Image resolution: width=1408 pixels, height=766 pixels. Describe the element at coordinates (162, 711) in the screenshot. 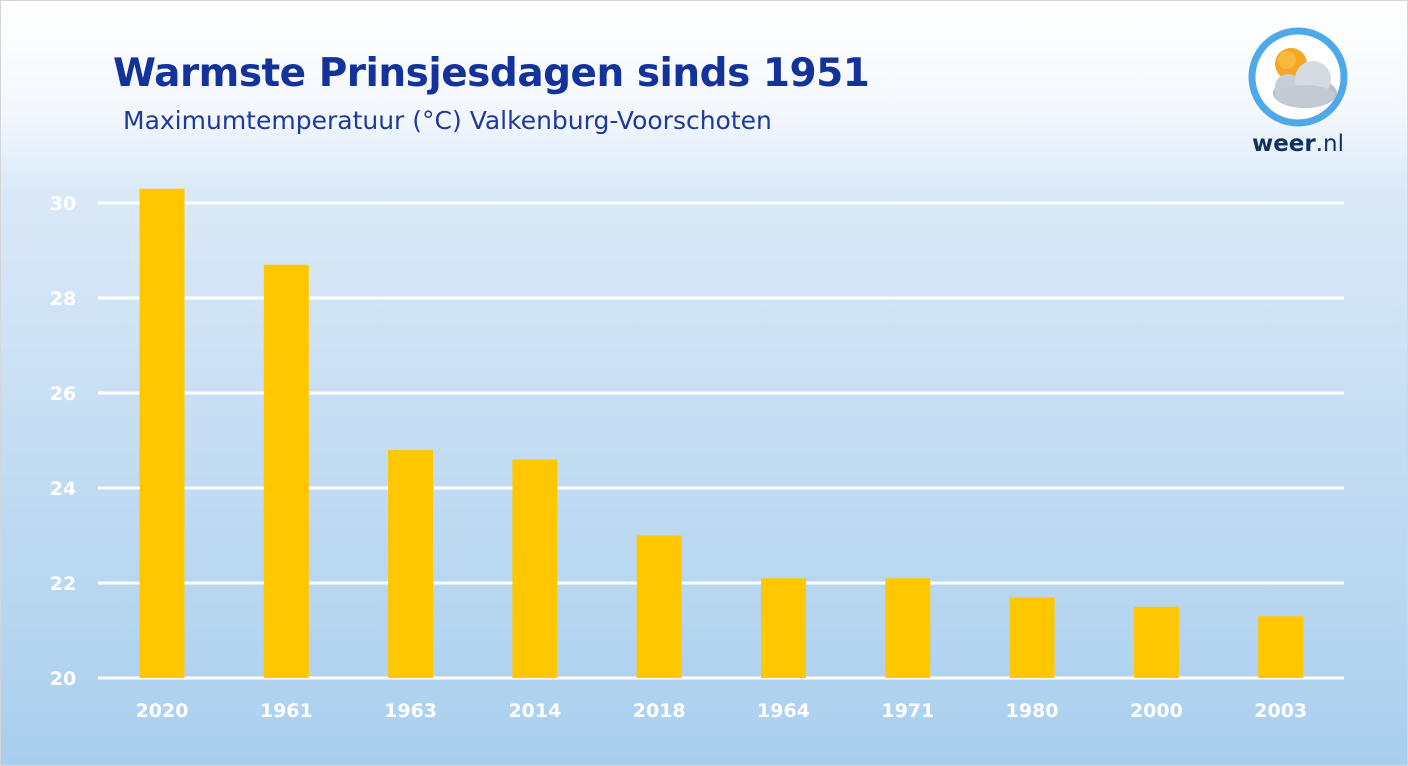

I see `x-tick-label: 2020` at that location.